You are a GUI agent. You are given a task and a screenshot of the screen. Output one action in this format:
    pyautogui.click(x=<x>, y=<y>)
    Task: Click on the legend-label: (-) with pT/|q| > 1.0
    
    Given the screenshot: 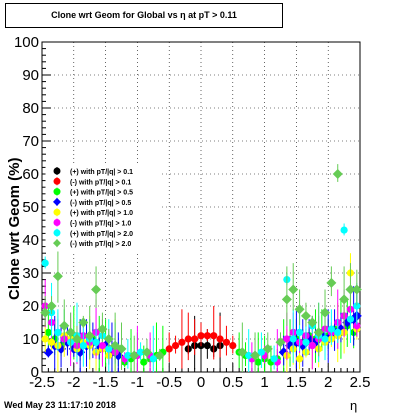 What is the action you would take?
    pyautogui.click(x=100, y=224)
    